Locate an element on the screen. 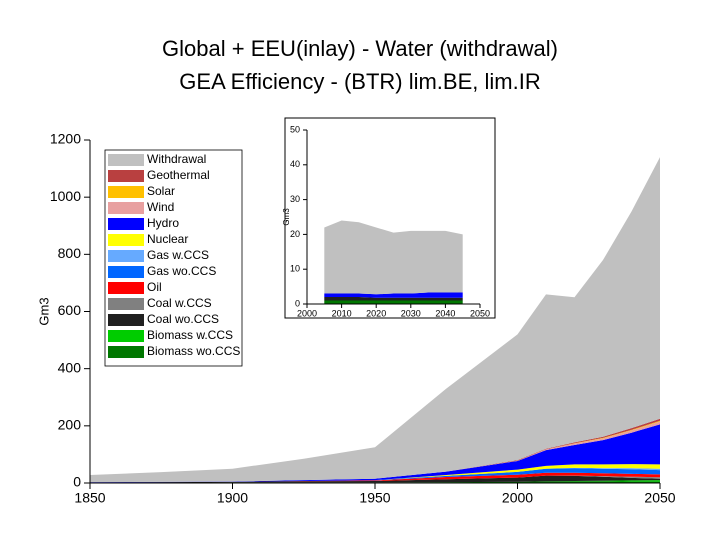  legend-label: Biomass wo.CCS is located at coordinates (193, 351).